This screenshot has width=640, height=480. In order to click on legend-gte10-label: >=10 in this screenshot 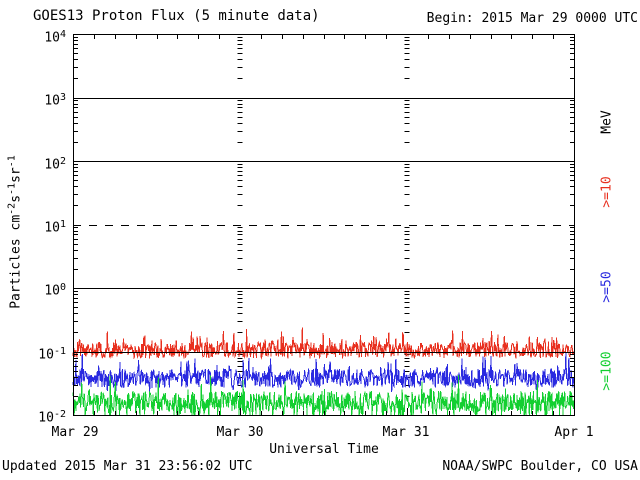, I will do `click(607, 192)`.